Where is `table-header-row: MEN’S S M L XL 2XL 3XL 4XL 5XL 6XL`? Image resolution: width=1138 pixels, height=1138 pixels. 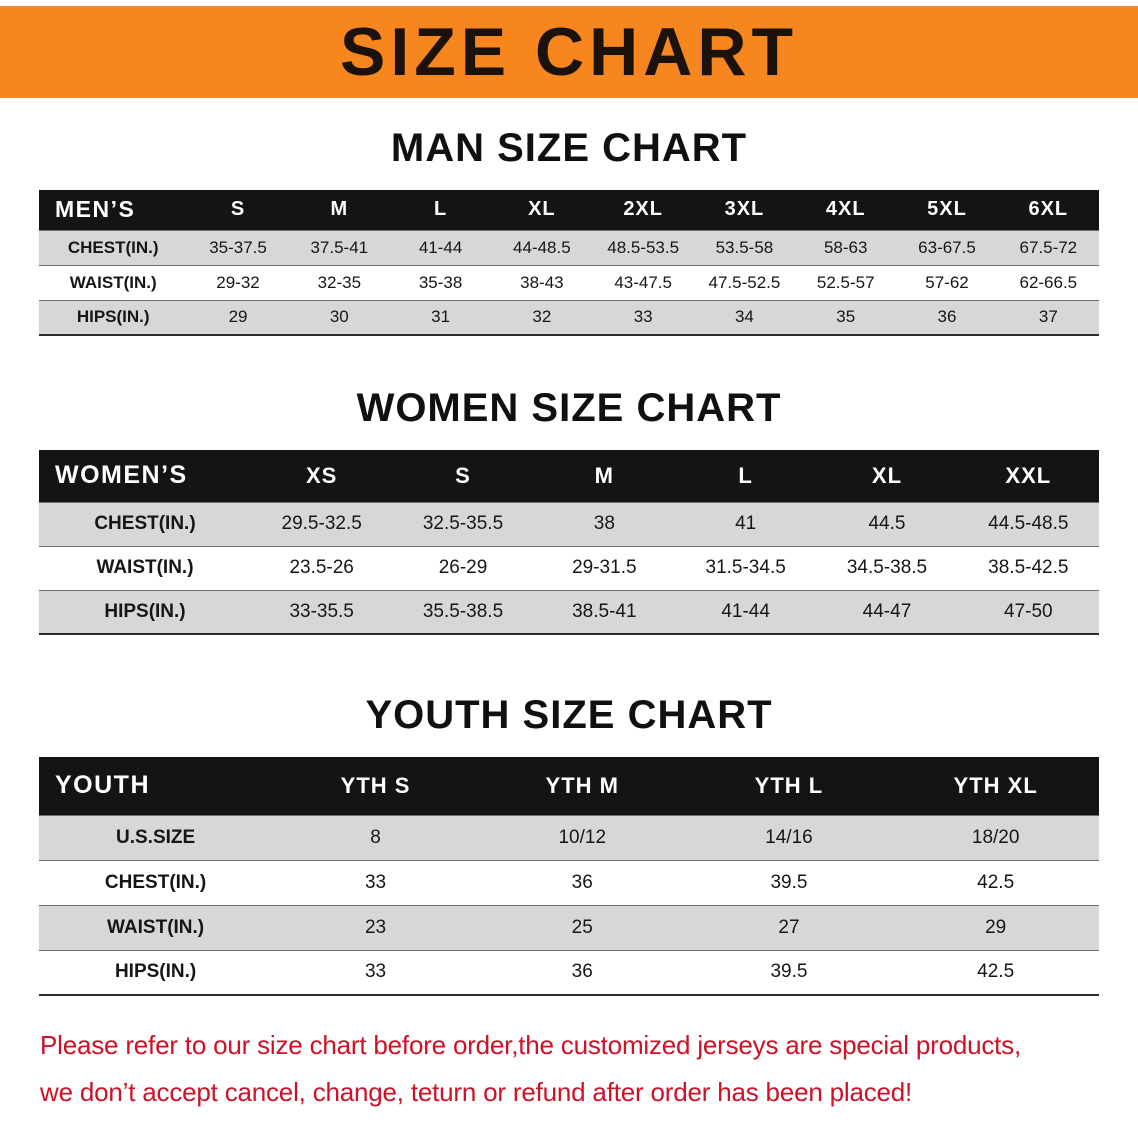 table-header-row: MEN’S S M L XL 2XL 3XL 4XL 5XL 6XL is located at coordinates (569, 210).